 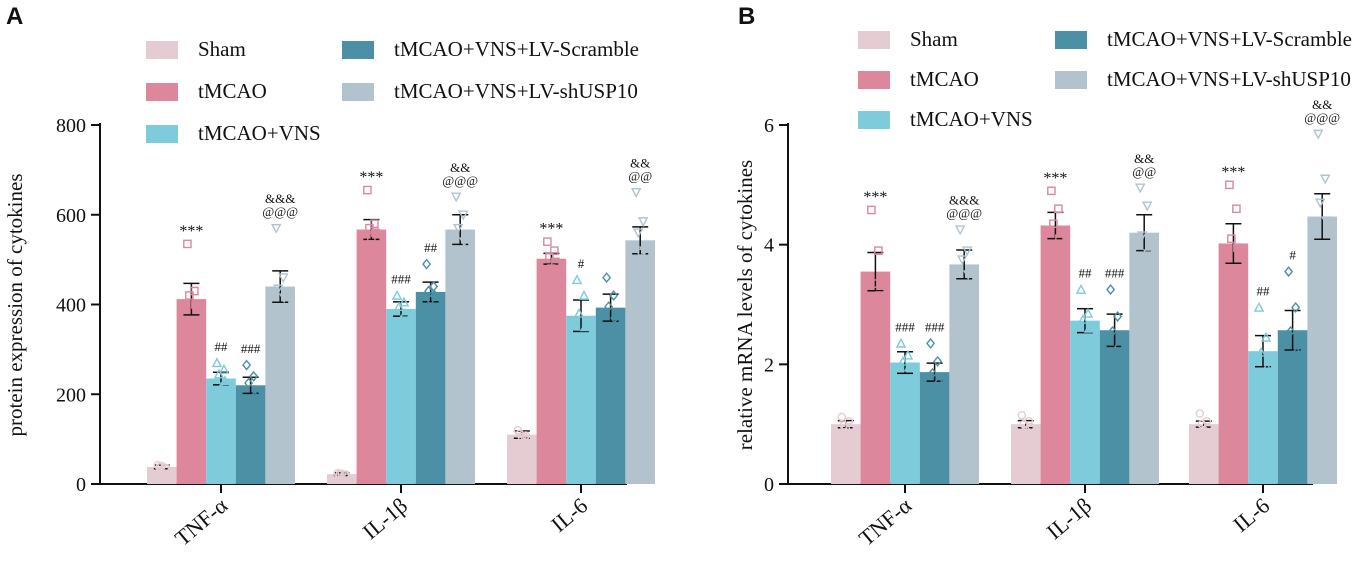 I want to click on x-tick-label: IL-1β, so click(x=385, y=518).